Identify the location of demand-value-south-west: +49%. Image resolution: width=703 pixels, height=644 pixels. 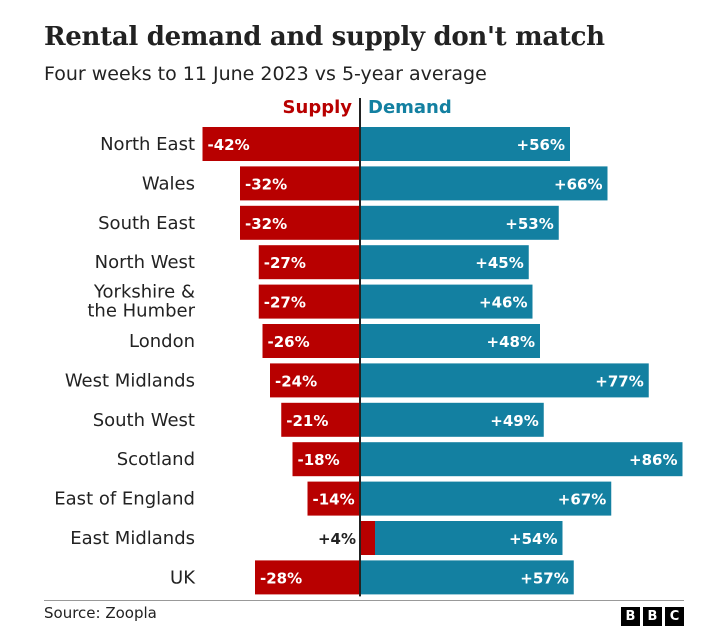
(514, 421).